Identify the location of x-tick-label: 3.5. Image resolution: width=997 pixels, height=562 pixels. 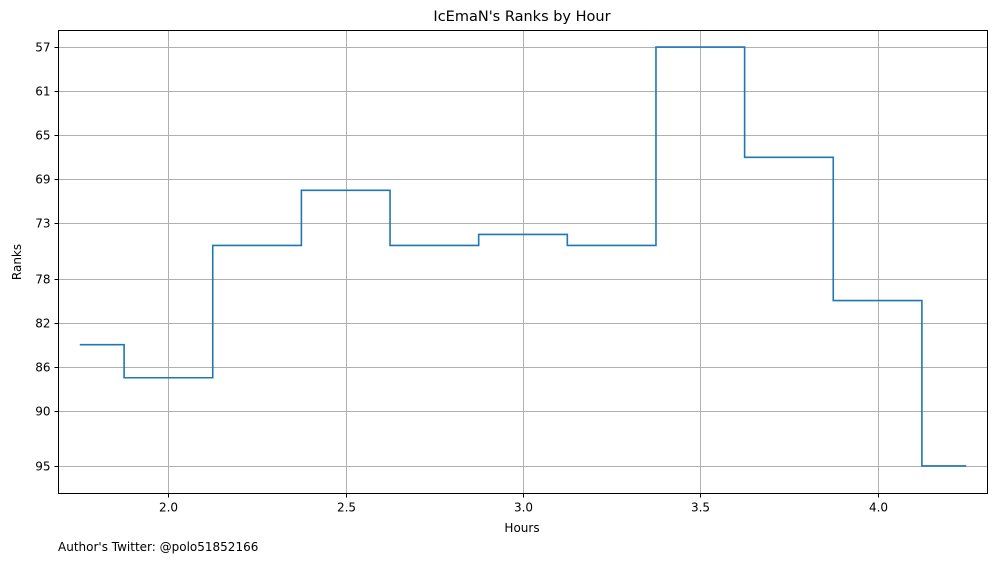
(700, 508).